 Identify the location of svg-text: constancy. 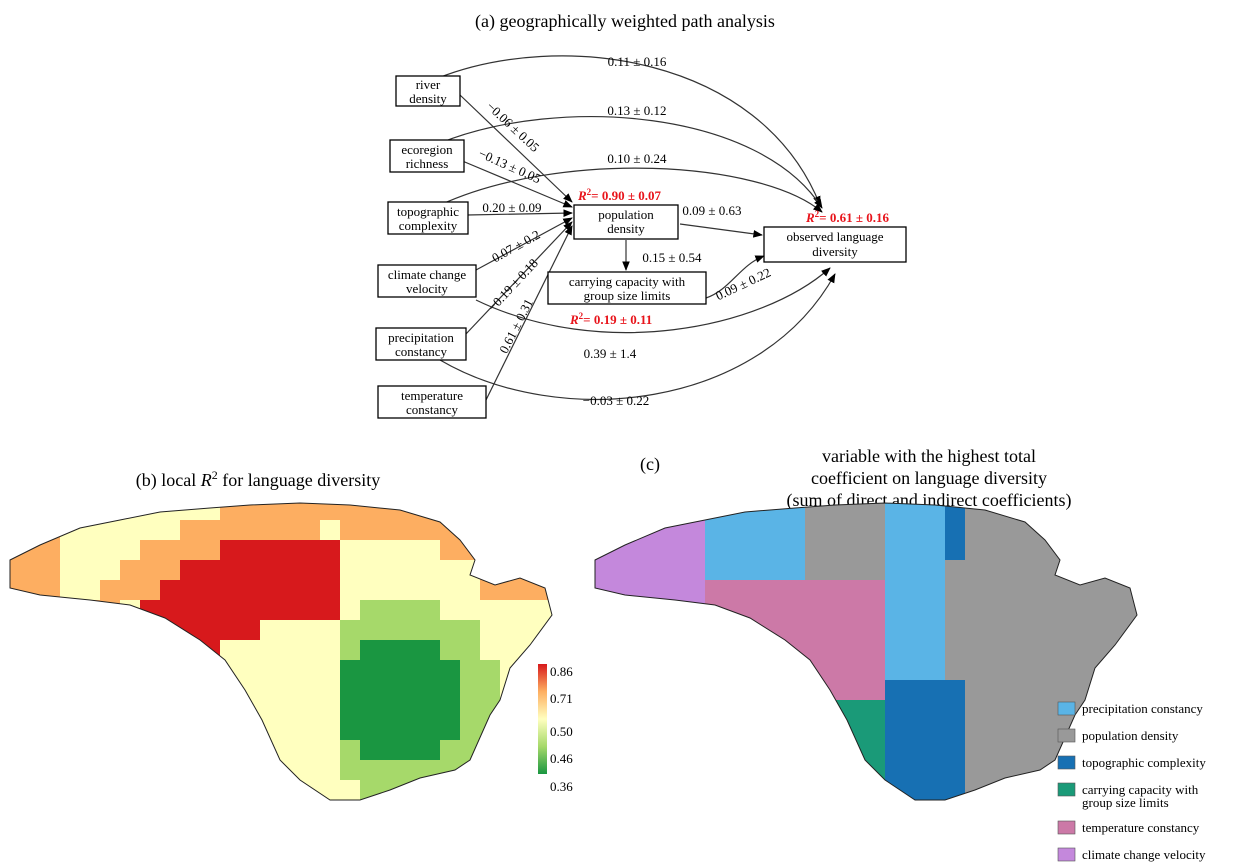
(432, 409).